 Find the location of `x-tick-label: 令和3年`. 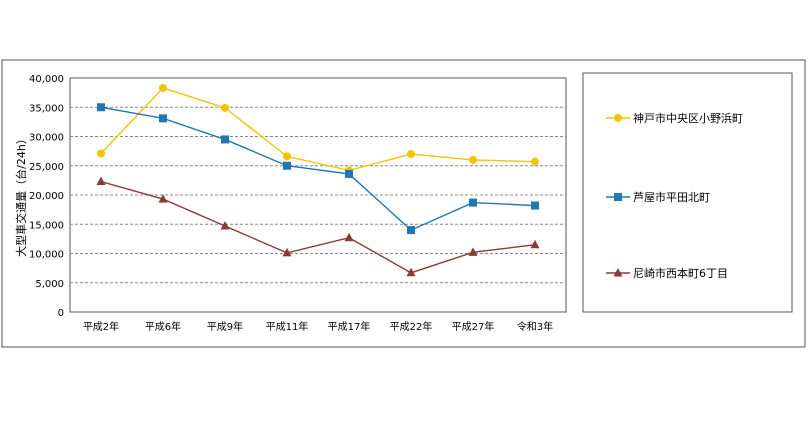

x-tick-label: 令和3年 is located at coordinates (535, 326).